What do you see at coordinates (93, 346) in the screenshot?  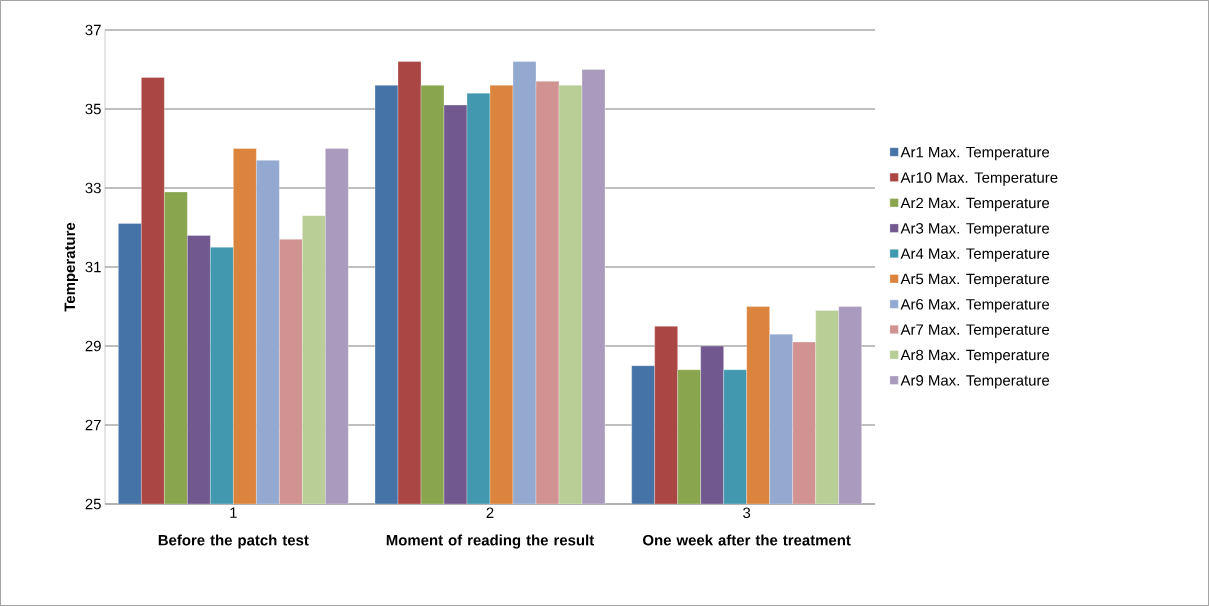 I see `y-tick-label: 29` at bounding box center [93, 346].